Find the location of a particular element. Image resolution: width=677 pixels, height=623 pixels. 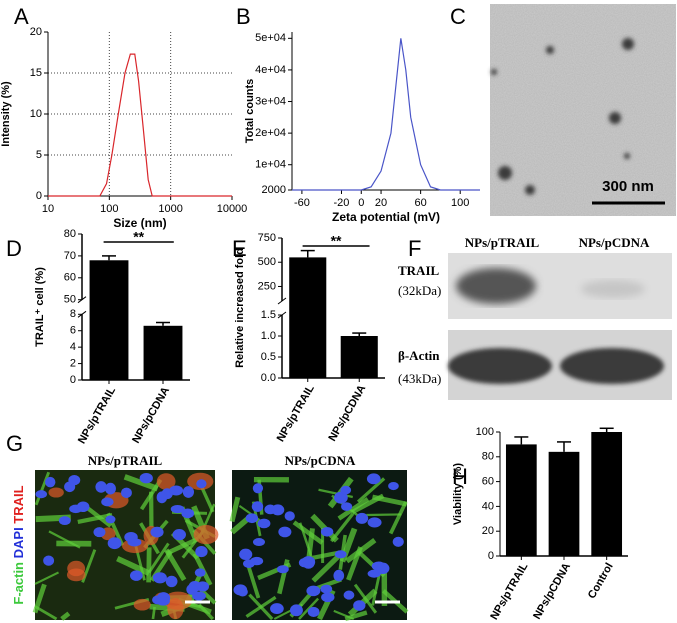

y-tick-label: 5e+04 is located at coordinates (270, 38).